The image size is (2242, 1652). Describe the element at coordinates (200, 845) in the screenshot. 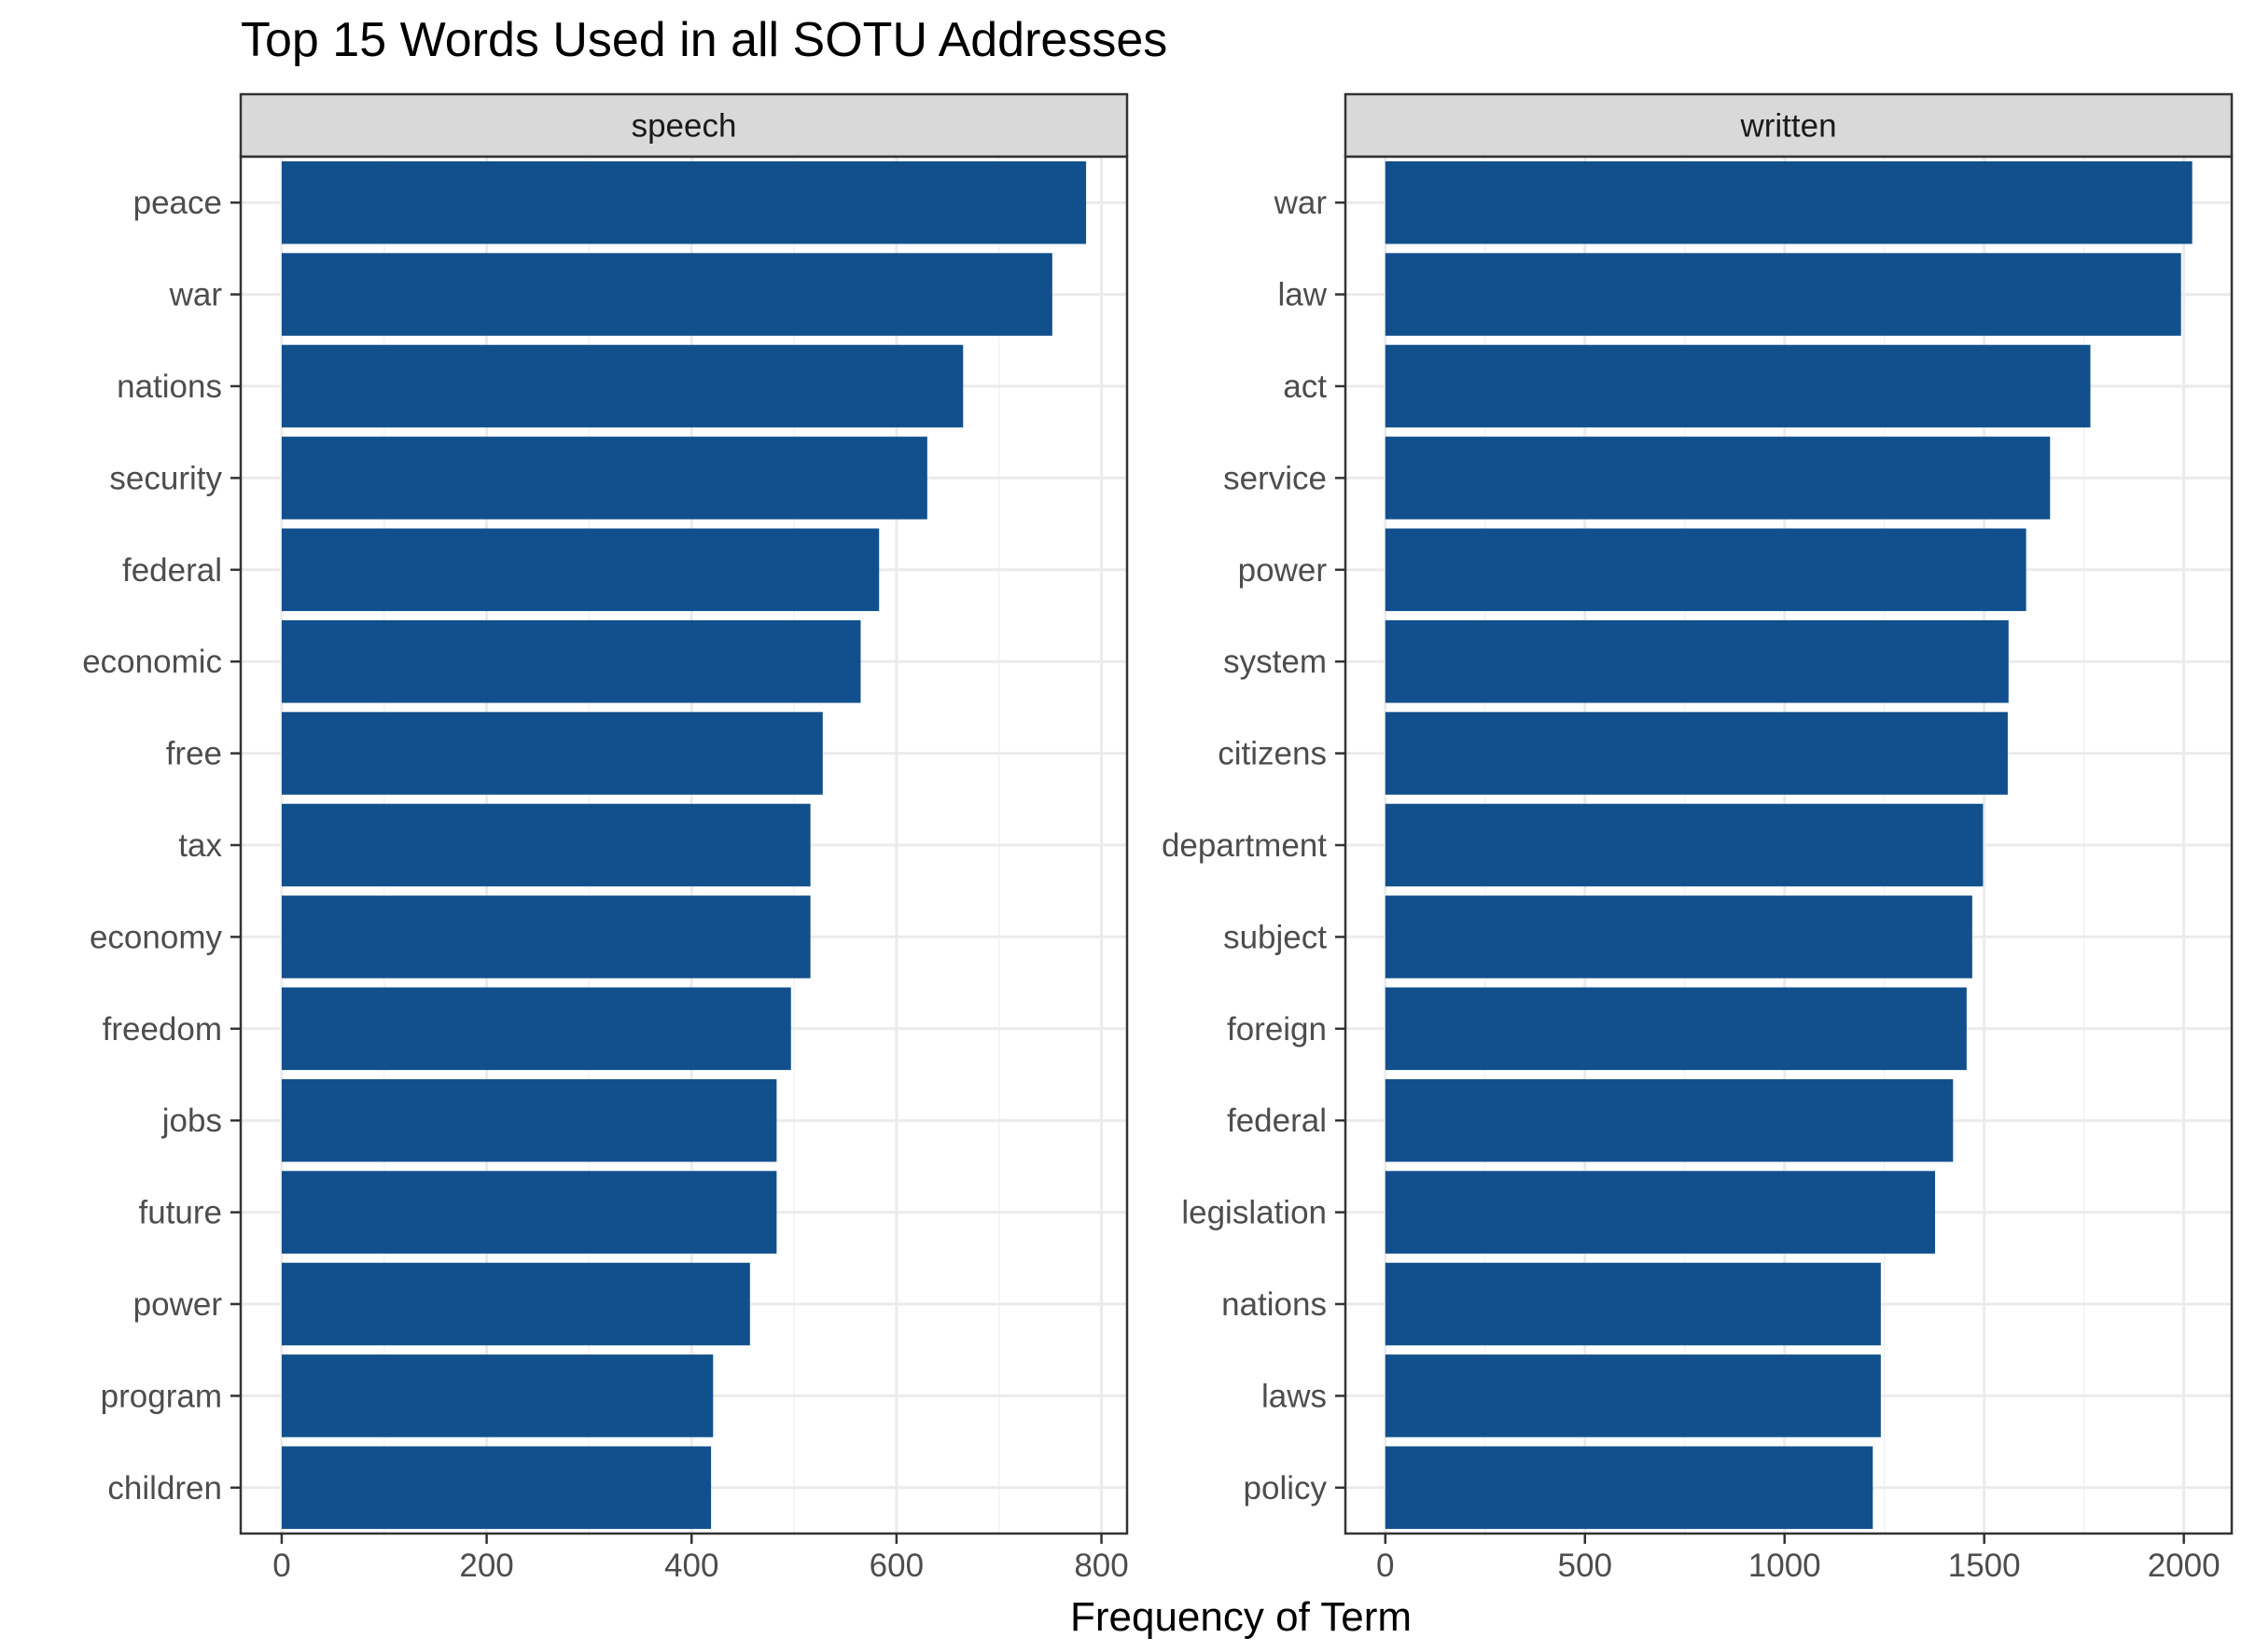

I see `y-tick-label: tax` at that location.